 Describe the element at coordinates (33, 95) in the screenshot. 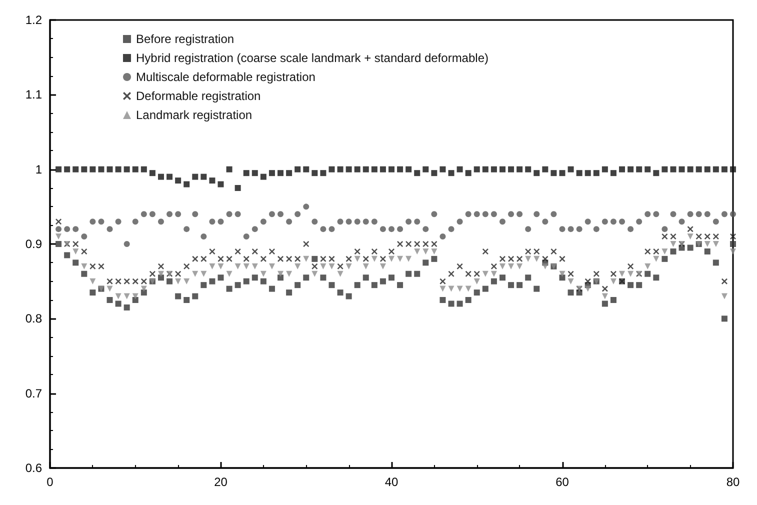

I see `y-tick-label: 1.1` at that location.